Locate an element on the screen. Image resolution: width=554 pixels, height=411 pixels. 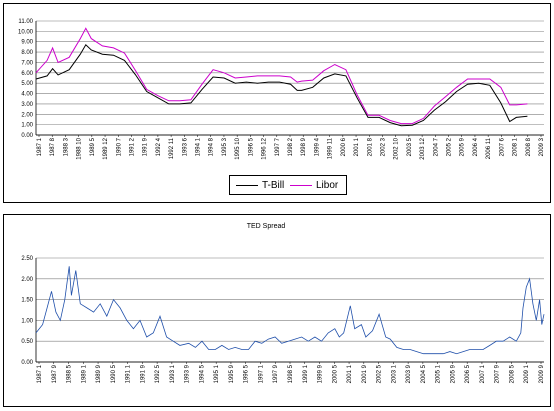
x-tick-label: 1992 4 is located at coordinates (159, 146).